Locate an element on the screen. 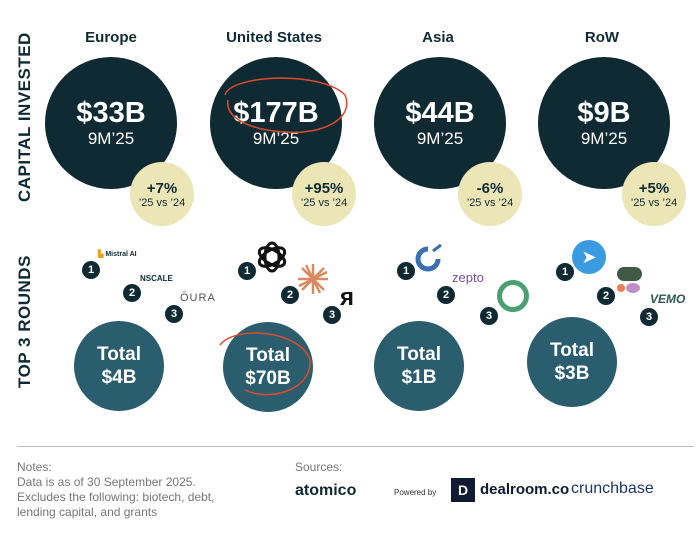 This screenshot has height=535, width=699. region-header-asia: Asia is located at coordinates (438, 37).